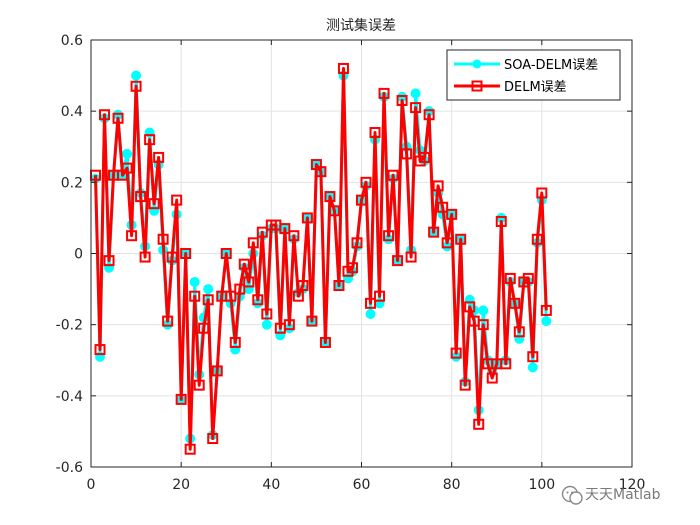 This screenshot has height=525, width=700. Describe the element at coordinates (271, 485) in the screenshot. I see `x-tick-label: 40` at that location.